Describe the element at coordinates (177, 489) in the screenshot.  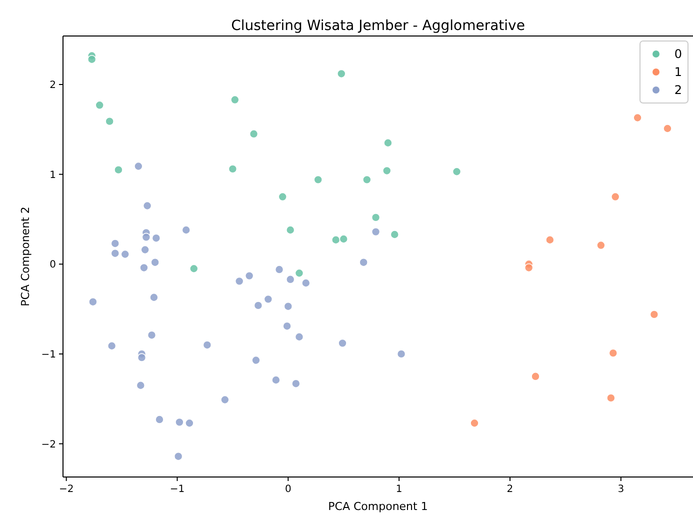
I see `x-tick-label: −1` at that location.